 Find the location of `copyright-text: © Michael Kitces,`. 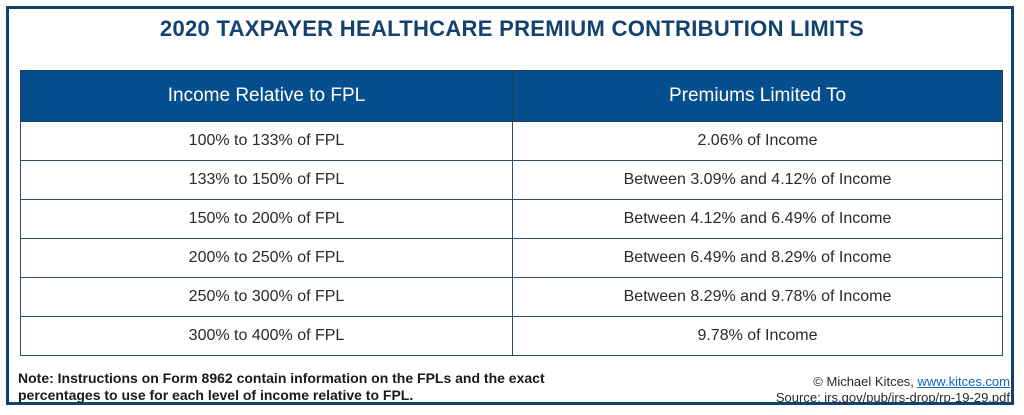

copyright-text: © Michael Kitces, is located at coordinates (865, 381).